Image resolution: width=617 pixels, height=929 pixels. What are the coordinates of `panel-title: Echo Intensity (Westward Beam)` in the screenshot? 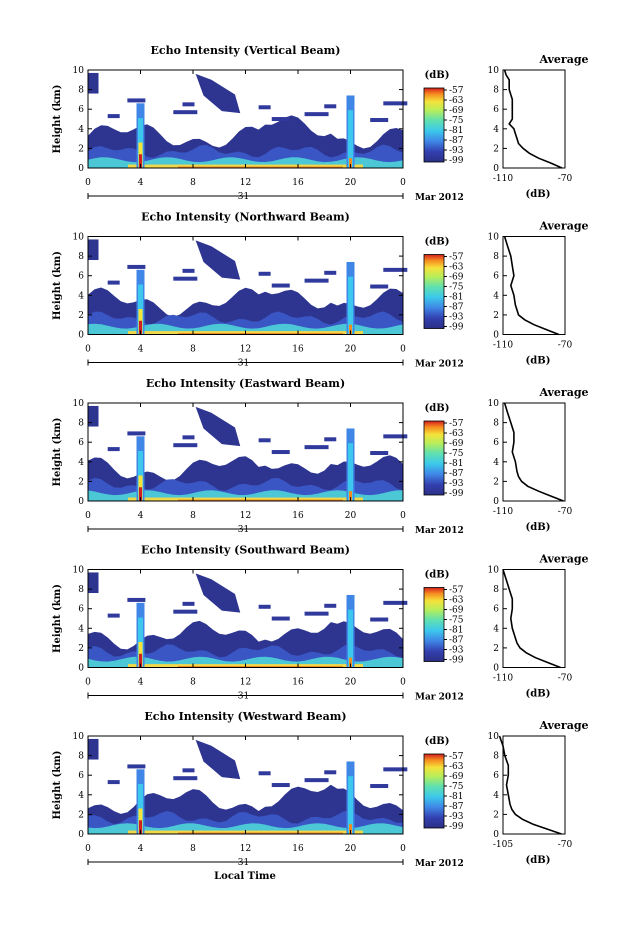 It's located at (245, 716).